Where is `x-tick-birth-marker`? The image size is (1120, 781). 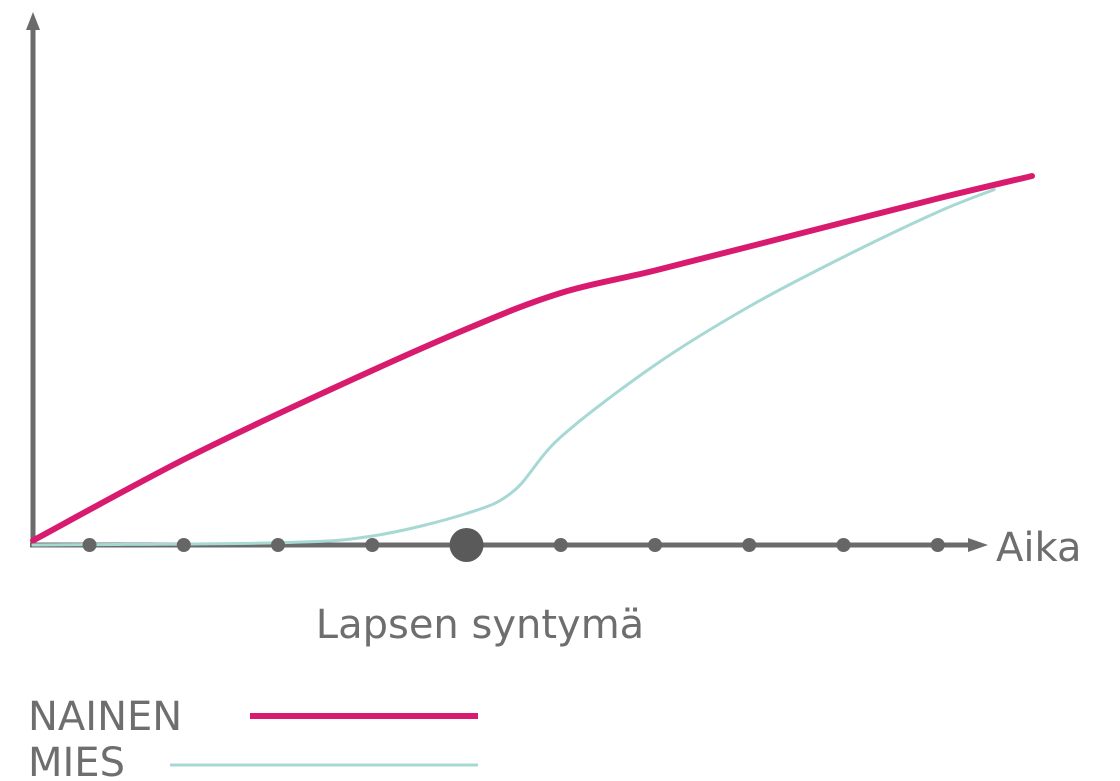 x-tick-birth-marker is located at coordinates (466, 545).